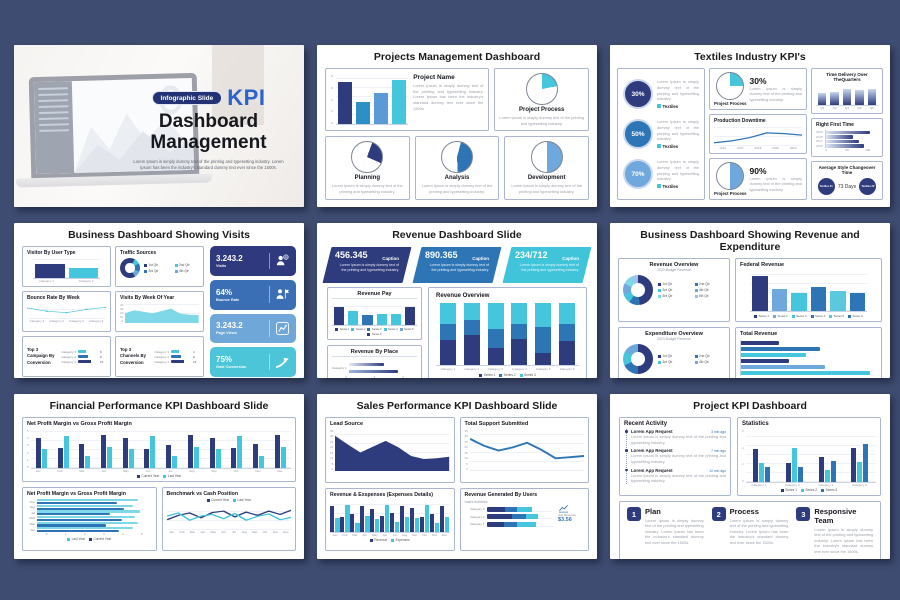  Describe the element at coordinates (424, 535) in the screenshot. I see `axis-label: Oct` at that location.